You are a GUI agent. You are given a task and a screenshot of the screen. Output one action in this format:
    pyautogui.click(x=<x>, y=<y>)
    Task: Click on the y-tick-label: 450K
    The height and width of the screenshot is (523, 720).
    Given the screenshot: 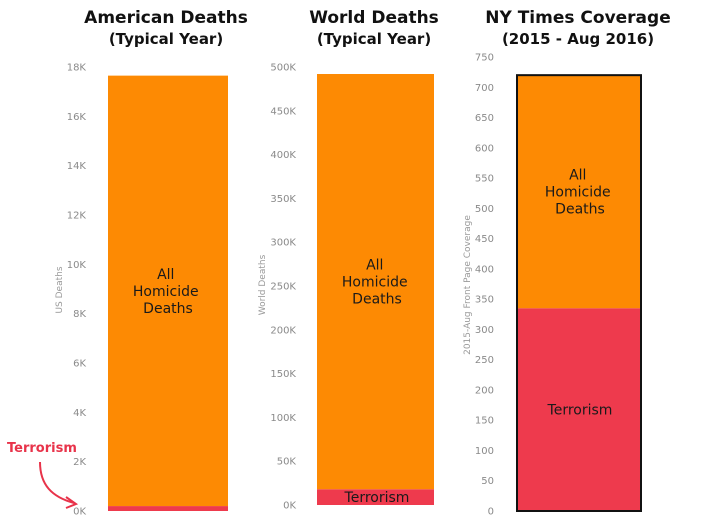 What is the action you would take?
    pyautogui.click(x=283, y=111)
    